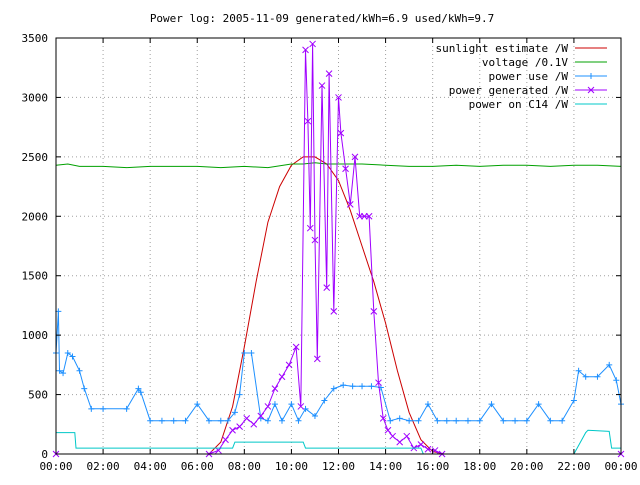  What do you see at coordinates (35, 157) in the screenshot?
I see `y-tick-label: 2500` at bounding box center [35, 157].